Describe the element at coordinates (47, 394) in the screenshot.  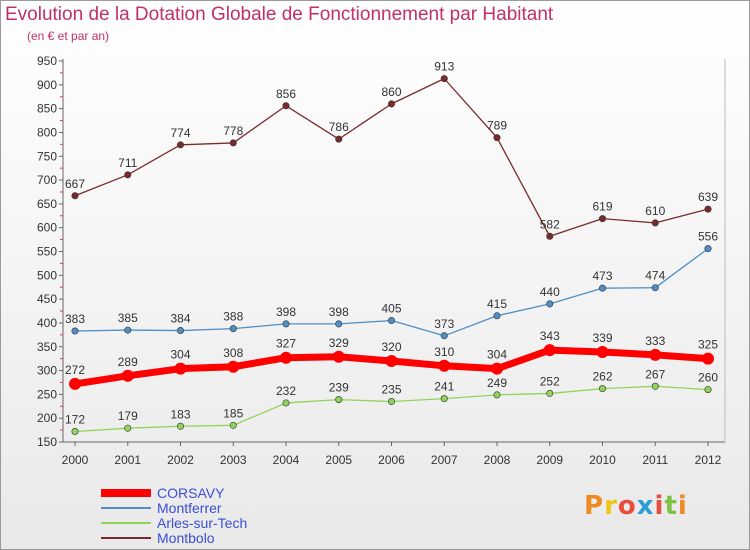
I see `y-tick-label: 250` at that location.